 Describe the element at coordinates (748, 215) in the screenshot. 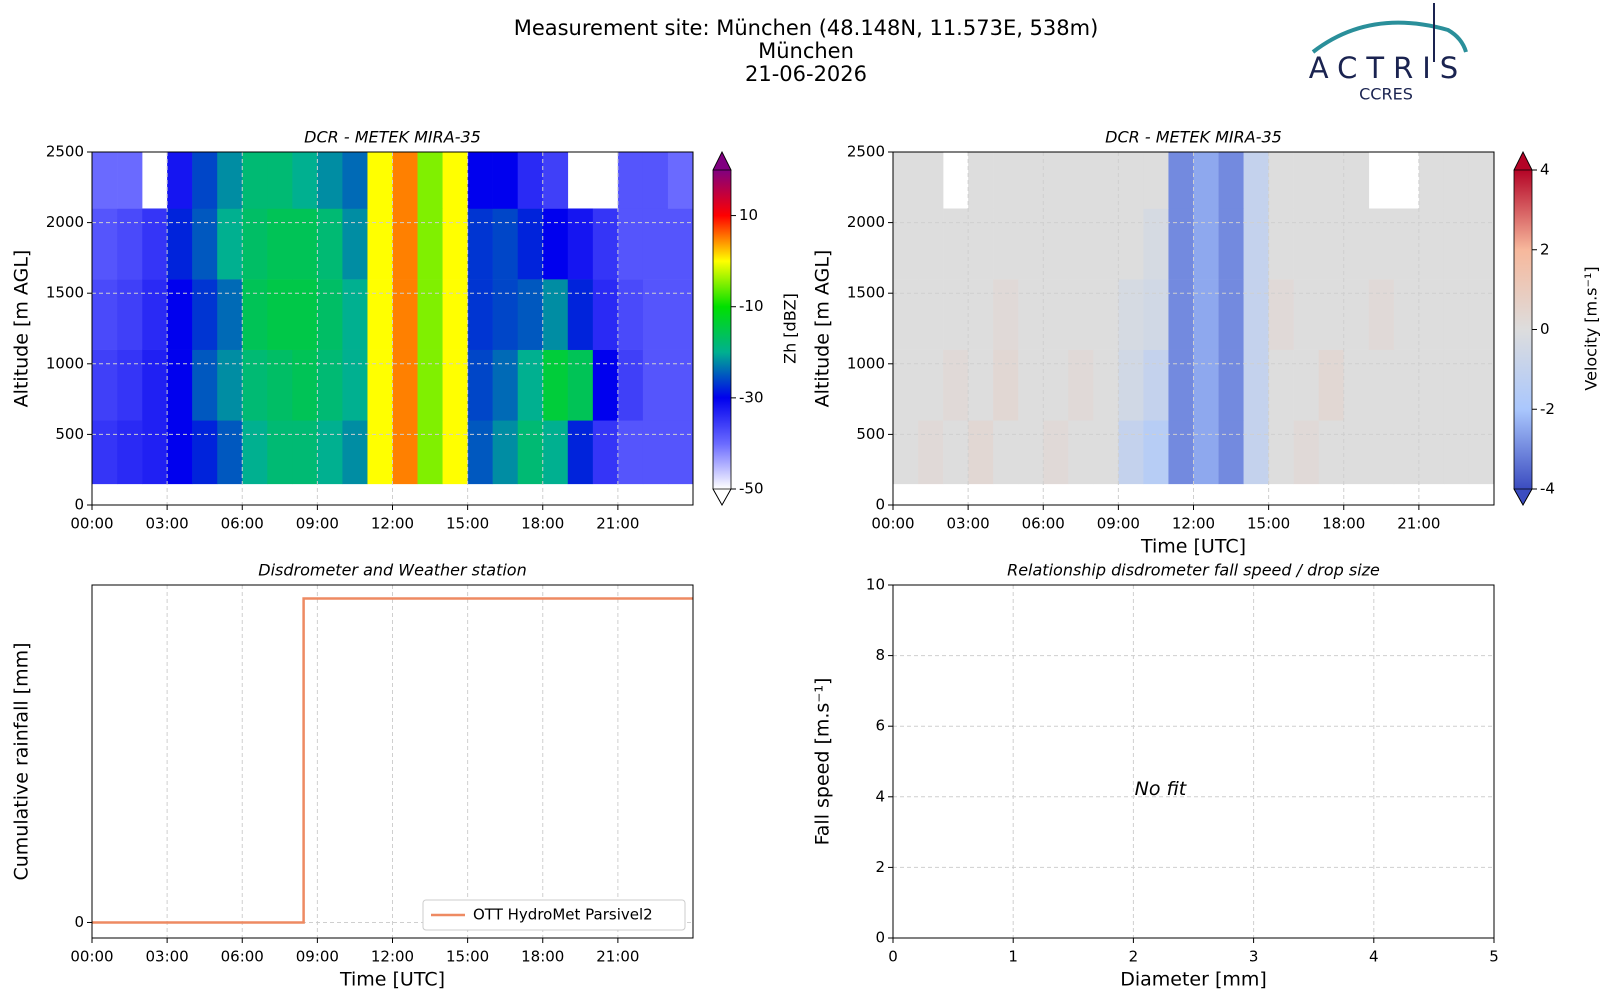

I see `colorbar-tick-label: 10` at that location.